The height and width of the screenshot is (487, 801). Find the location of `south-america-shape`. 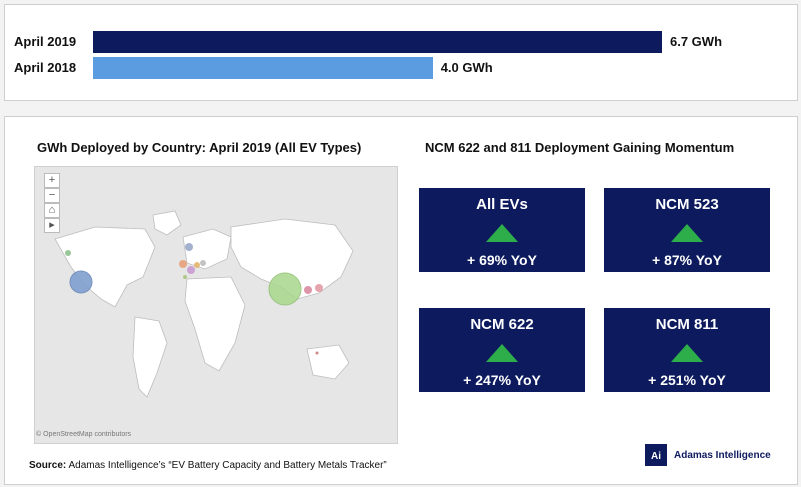

south-america-shape is located at coordinates (150, 357).